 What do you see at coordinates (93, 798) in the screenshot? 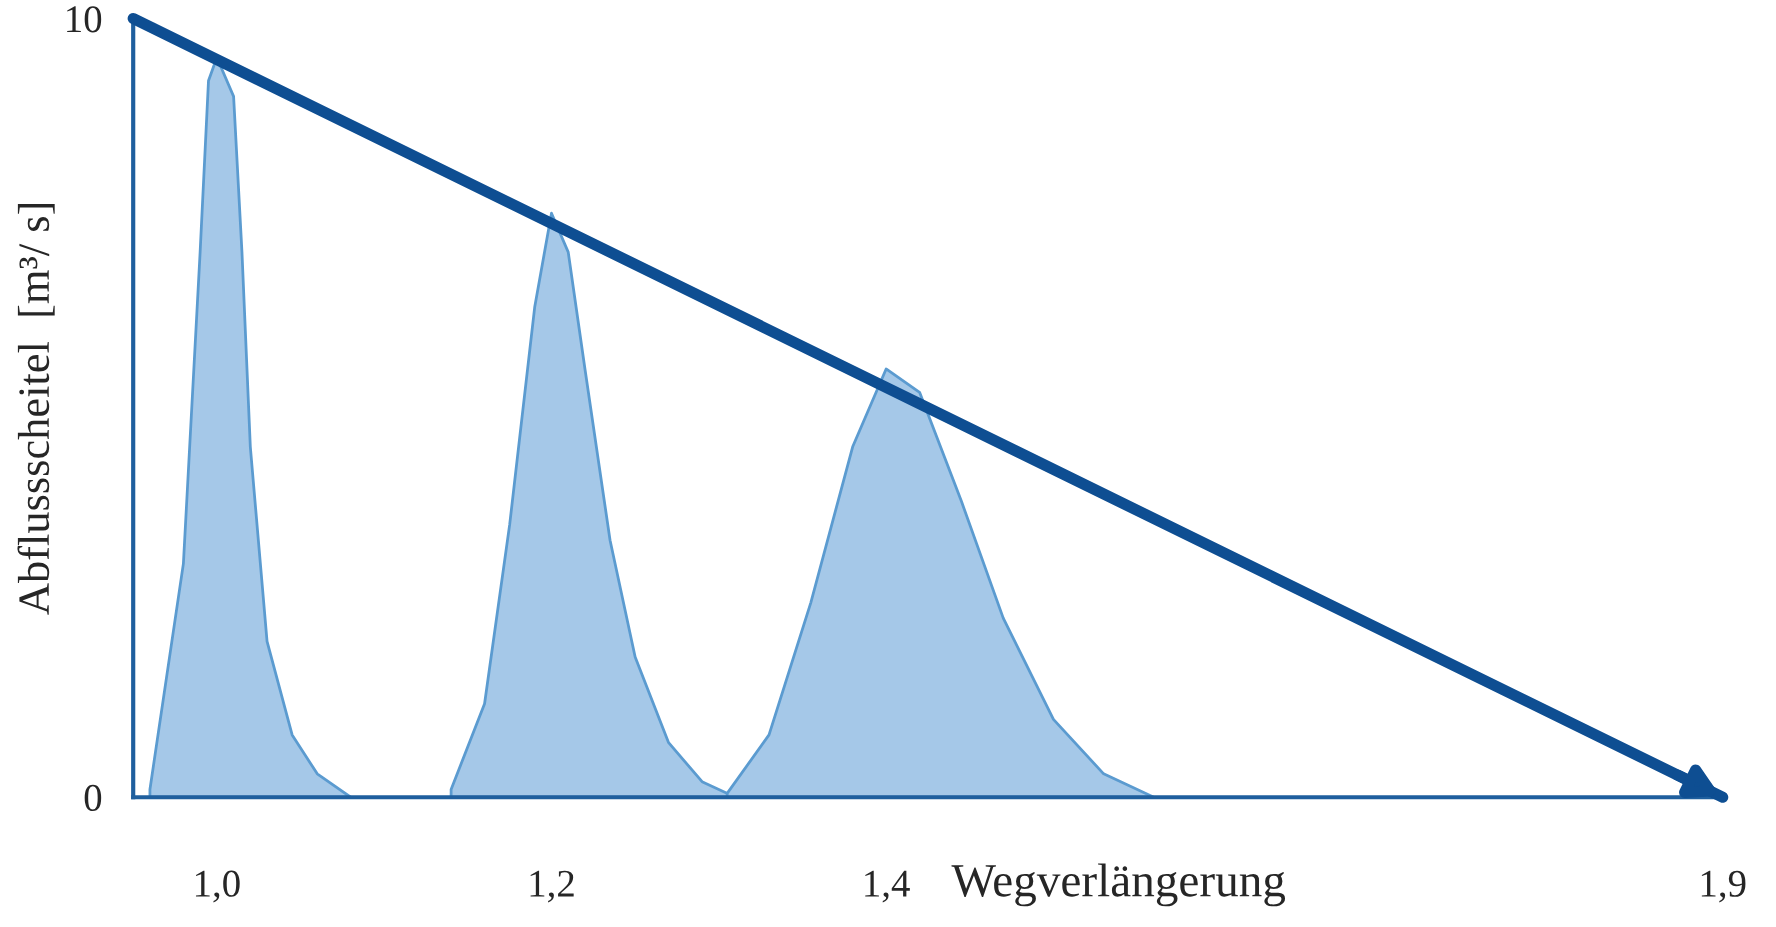
I see `y-tick-label: 0` at bounding box center [93, 798].